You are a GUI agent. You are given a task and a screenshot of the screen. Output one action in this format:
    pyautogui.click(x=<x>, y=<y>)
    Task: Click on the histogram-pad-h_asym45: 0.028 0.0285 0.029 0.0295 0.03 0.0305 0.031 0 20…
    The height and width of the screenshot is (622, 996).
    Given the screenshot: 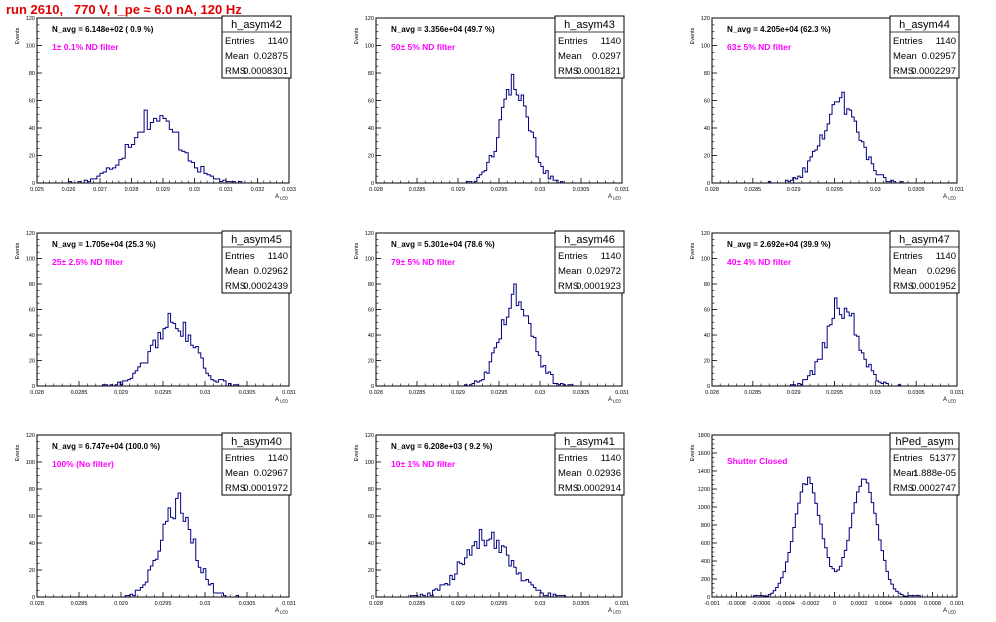 What is the action you would take?
    pyautogui.click(x=155, y=317)
    